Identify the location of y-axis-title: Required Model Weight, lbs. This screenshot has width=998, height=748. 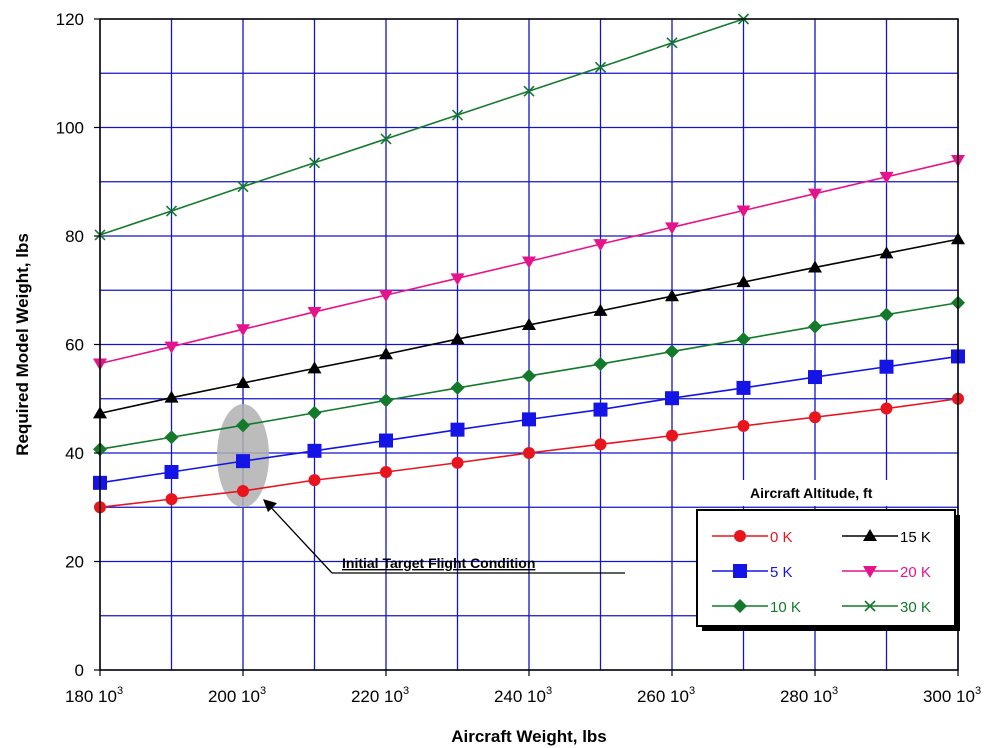
(22, 344).